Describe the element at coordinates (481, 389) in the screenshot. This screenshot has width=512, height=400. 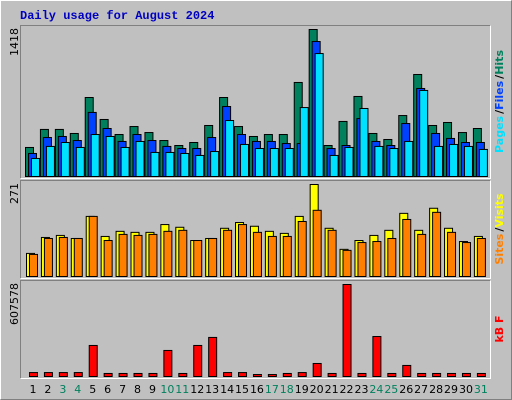
I see `x-tick-label: 31` at that location.